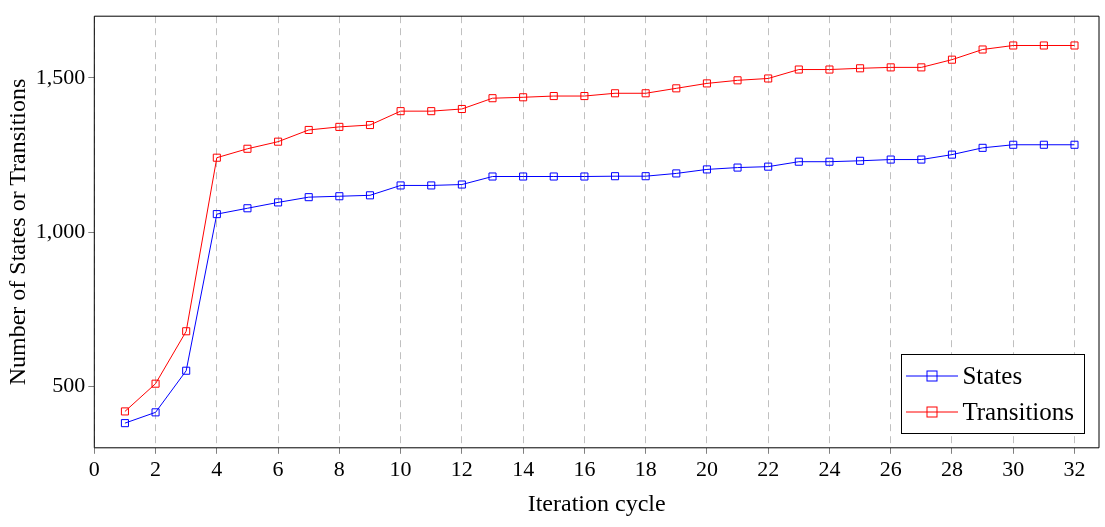 The height and width of the screenshot is (527, 1105). I want to click on x-tick-label: 22, so click(768, 468).